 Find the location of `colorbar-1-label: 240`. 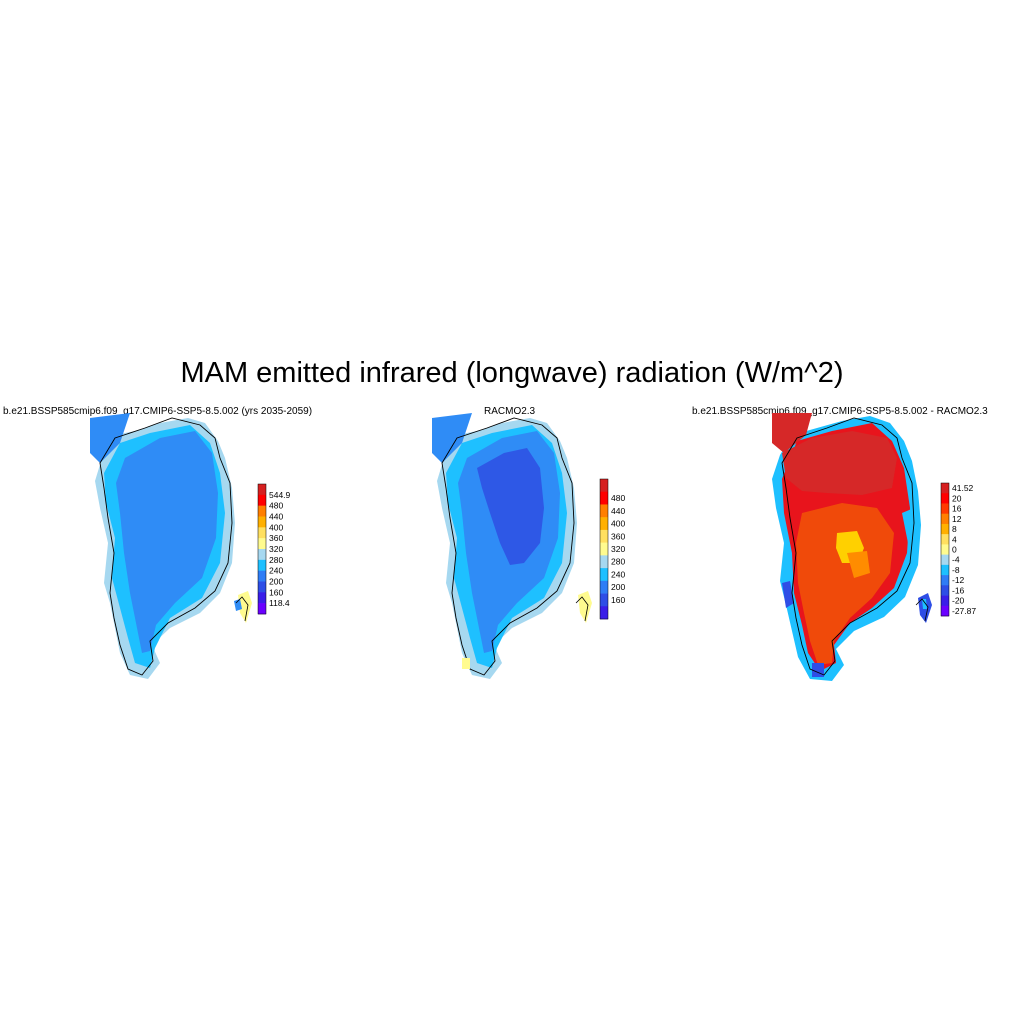

colorbar-1-label: 240 is located at coordinates (276, 571).